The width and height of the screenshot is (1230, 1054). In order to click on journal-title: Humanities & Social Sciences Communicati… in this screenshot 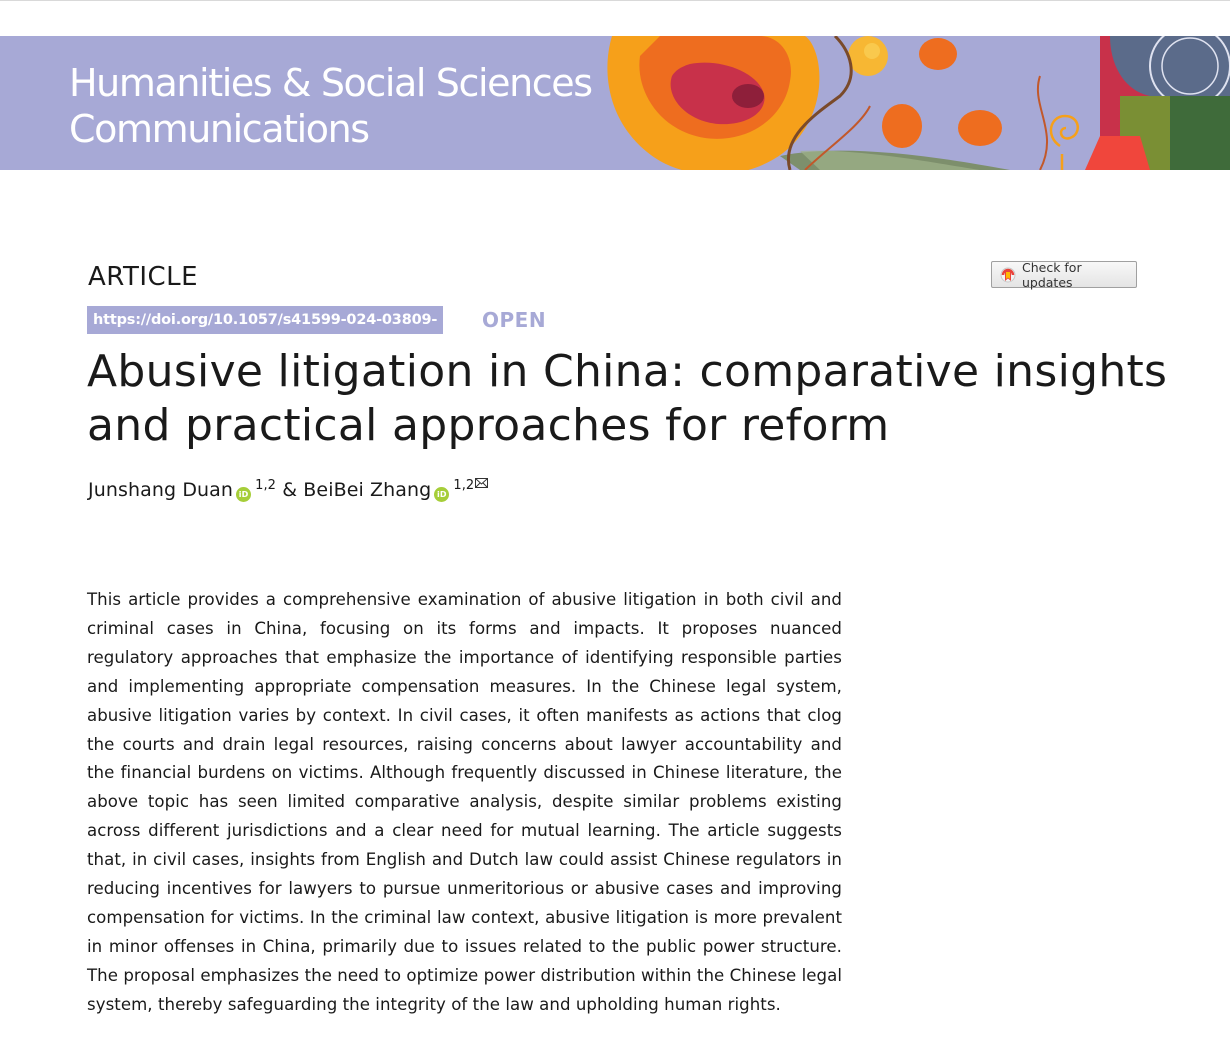, I will do `click(331, 106)`.